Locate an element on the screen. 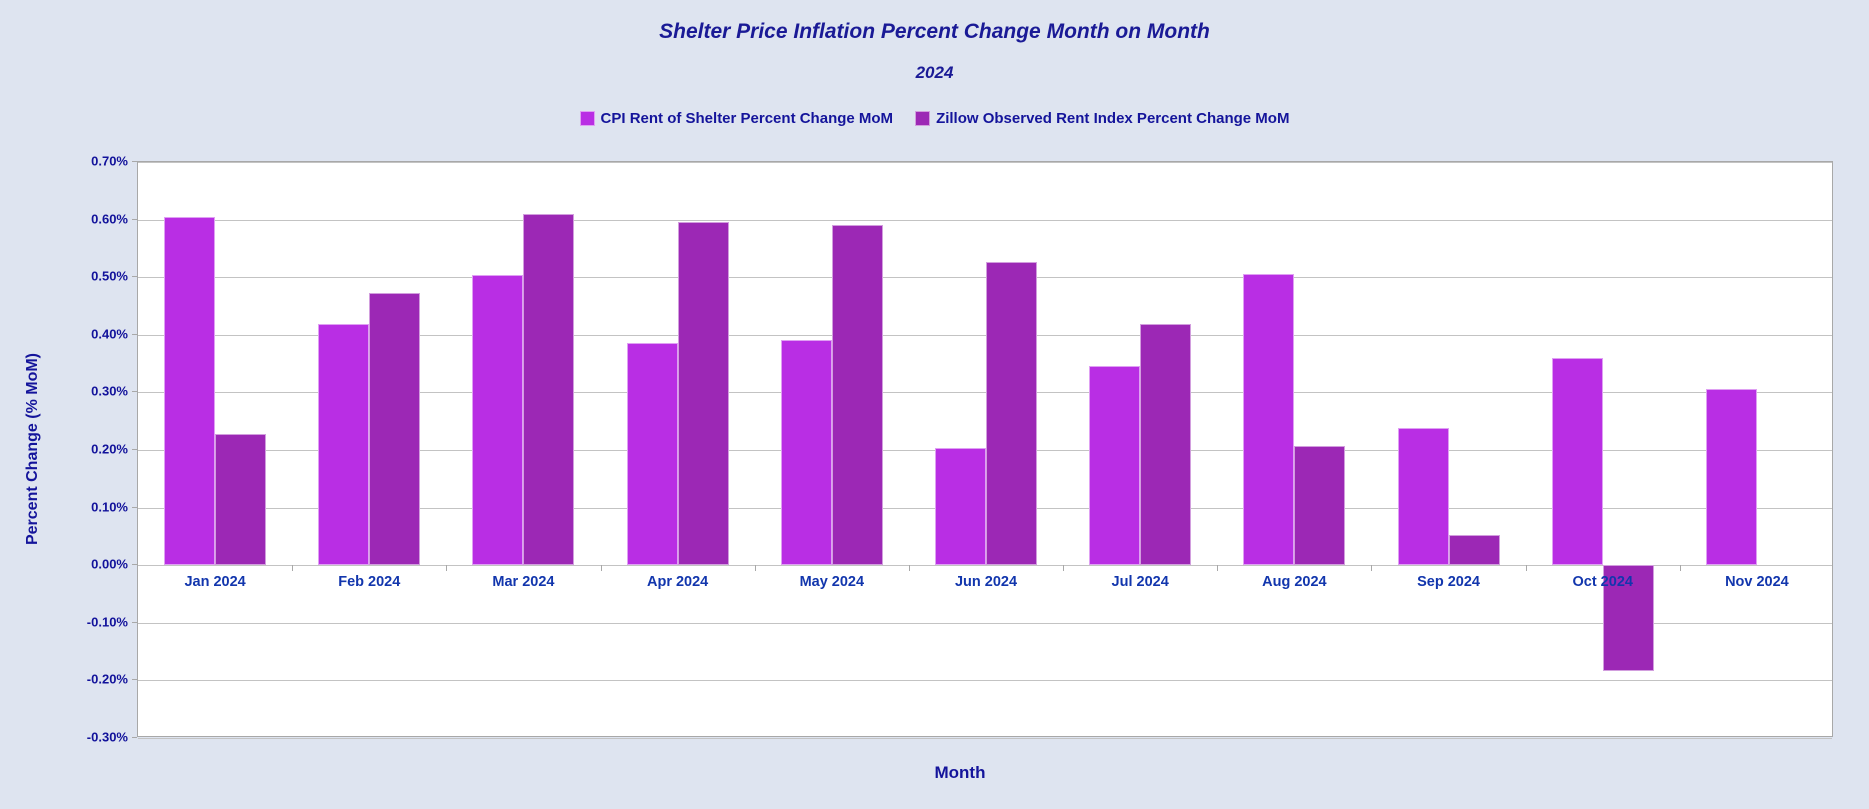 The width and height of the screenshot is (1869, 809). x-tick-label: May 2024 is located at coordinates (832, 582).